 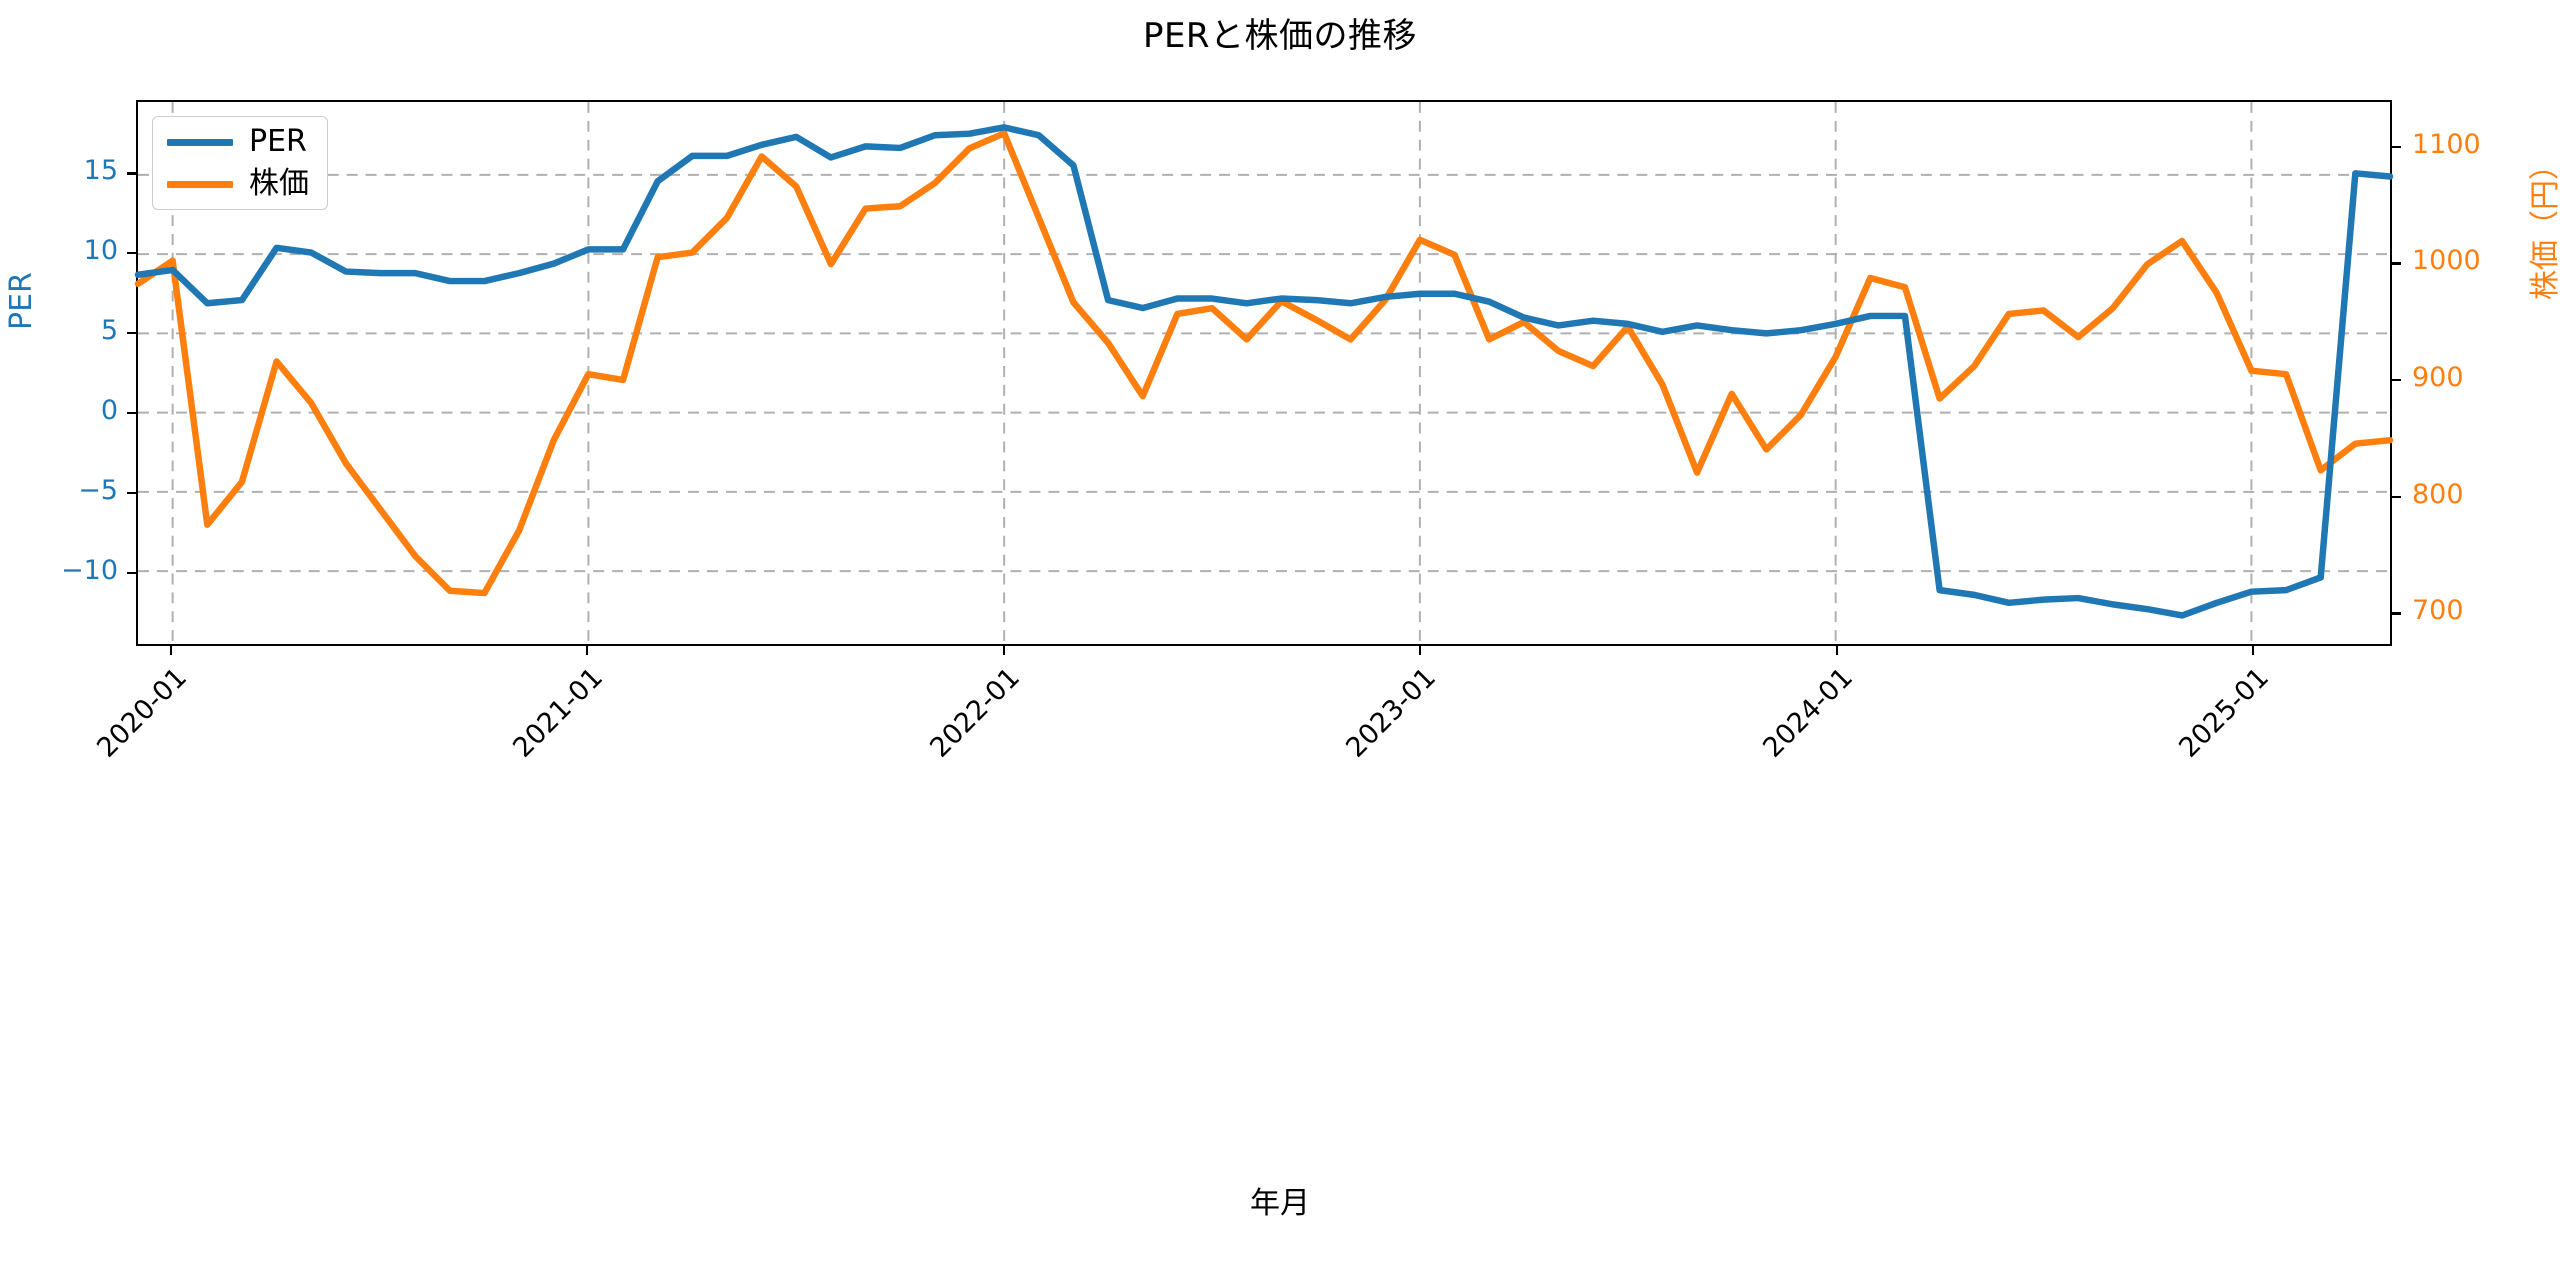 I want to click on chart-legend: PER 株価, so click(x=240, y=163).